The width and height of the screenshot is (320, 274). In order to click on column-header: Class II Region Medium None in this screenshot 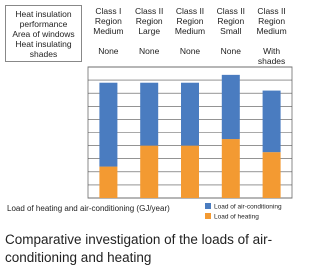, I will do `click(190, 31)`.